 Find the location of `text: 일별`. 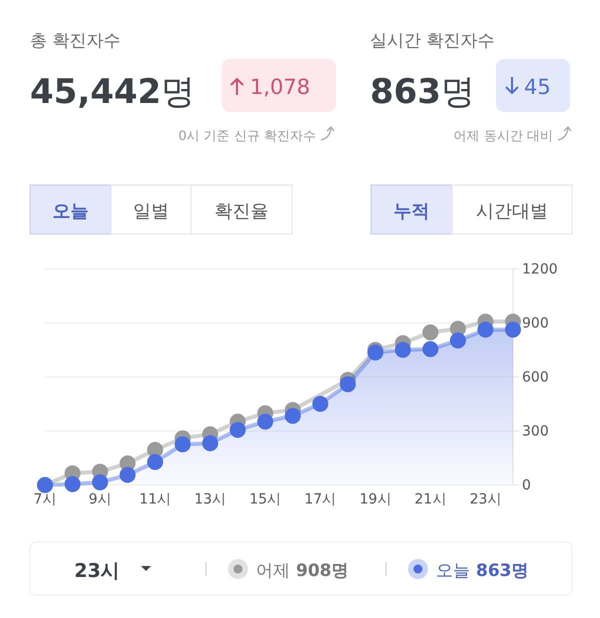

text: 일별 is located at coordinates (151, 211).